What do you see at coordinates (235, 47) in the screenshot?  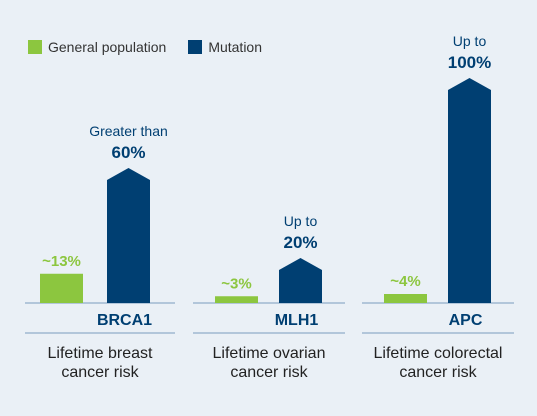 I see `legend-label-mutation: Mutation` at bounding box center [235, 47].